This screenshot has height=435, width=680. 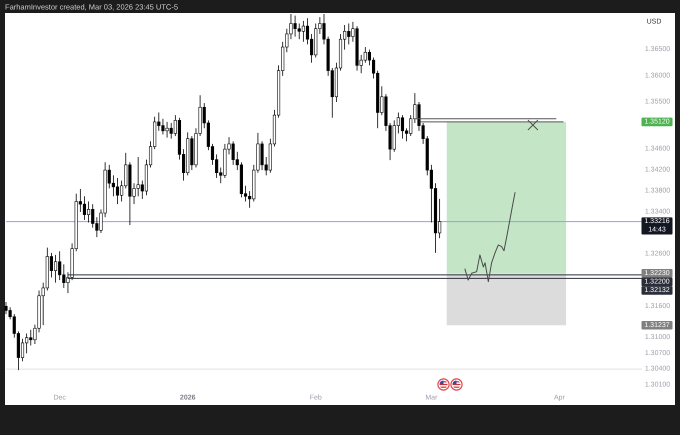 I want to click on line-series, so click(x=490, y=237).